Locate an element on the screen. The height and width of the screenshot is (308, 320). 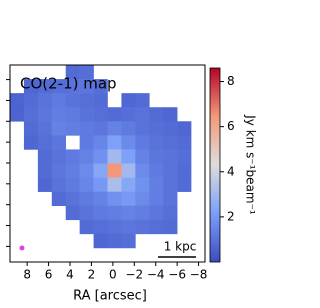
x-axis-label: RA [arcsec] is located at coordinates (110, 296).